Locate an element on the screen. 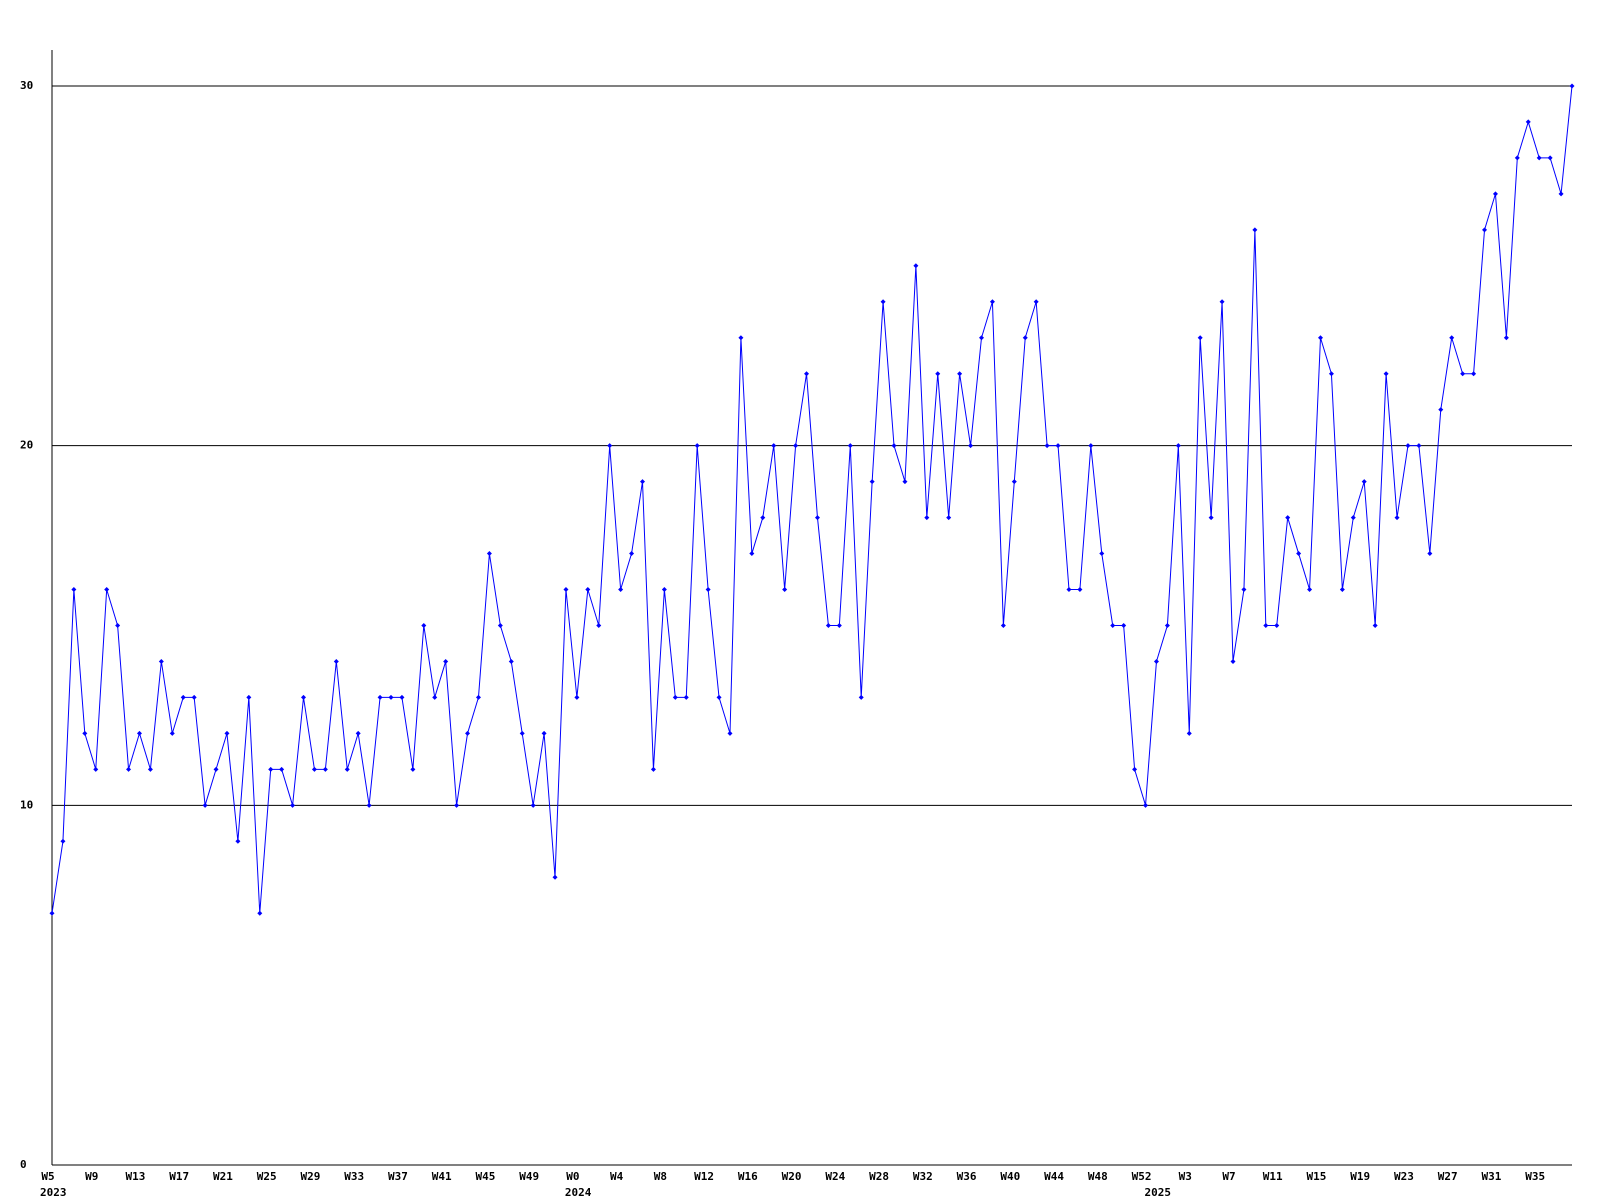 This screenshot has width=1600, height=1200. x-tick-label: W4 is located at coordinates (617, 1176).